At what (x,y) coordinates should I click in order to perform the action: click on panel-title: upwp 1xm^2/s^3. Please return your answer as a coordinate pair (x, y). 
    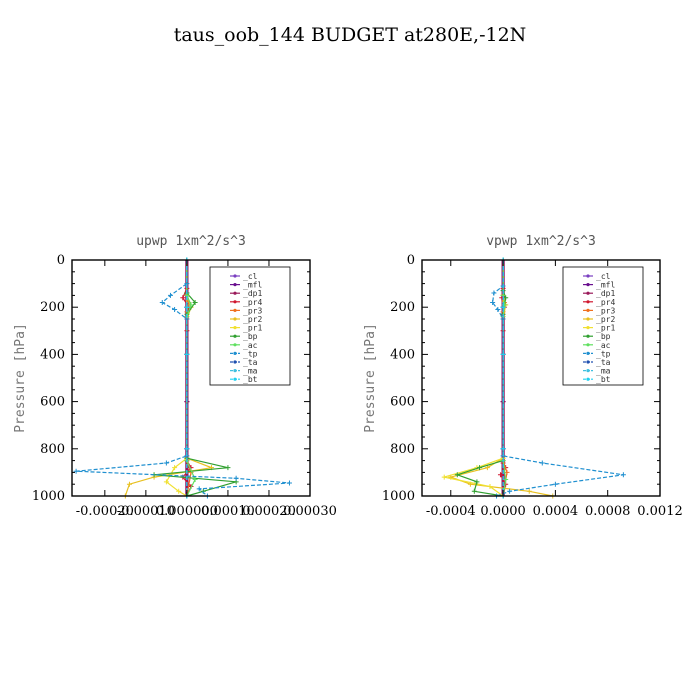
    Looking at the image, I should click on (191, 241).